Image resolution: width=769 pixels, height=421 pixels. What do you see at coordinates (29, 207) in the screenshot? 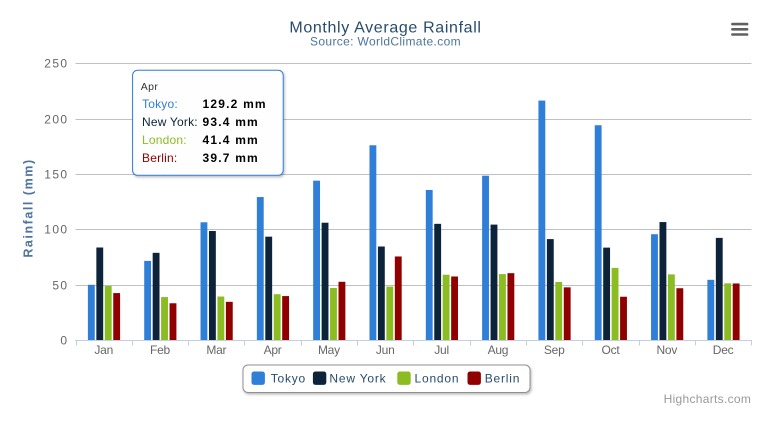
I see `svg-text: Rainfall (mm)` at bounding box center [29, 207].